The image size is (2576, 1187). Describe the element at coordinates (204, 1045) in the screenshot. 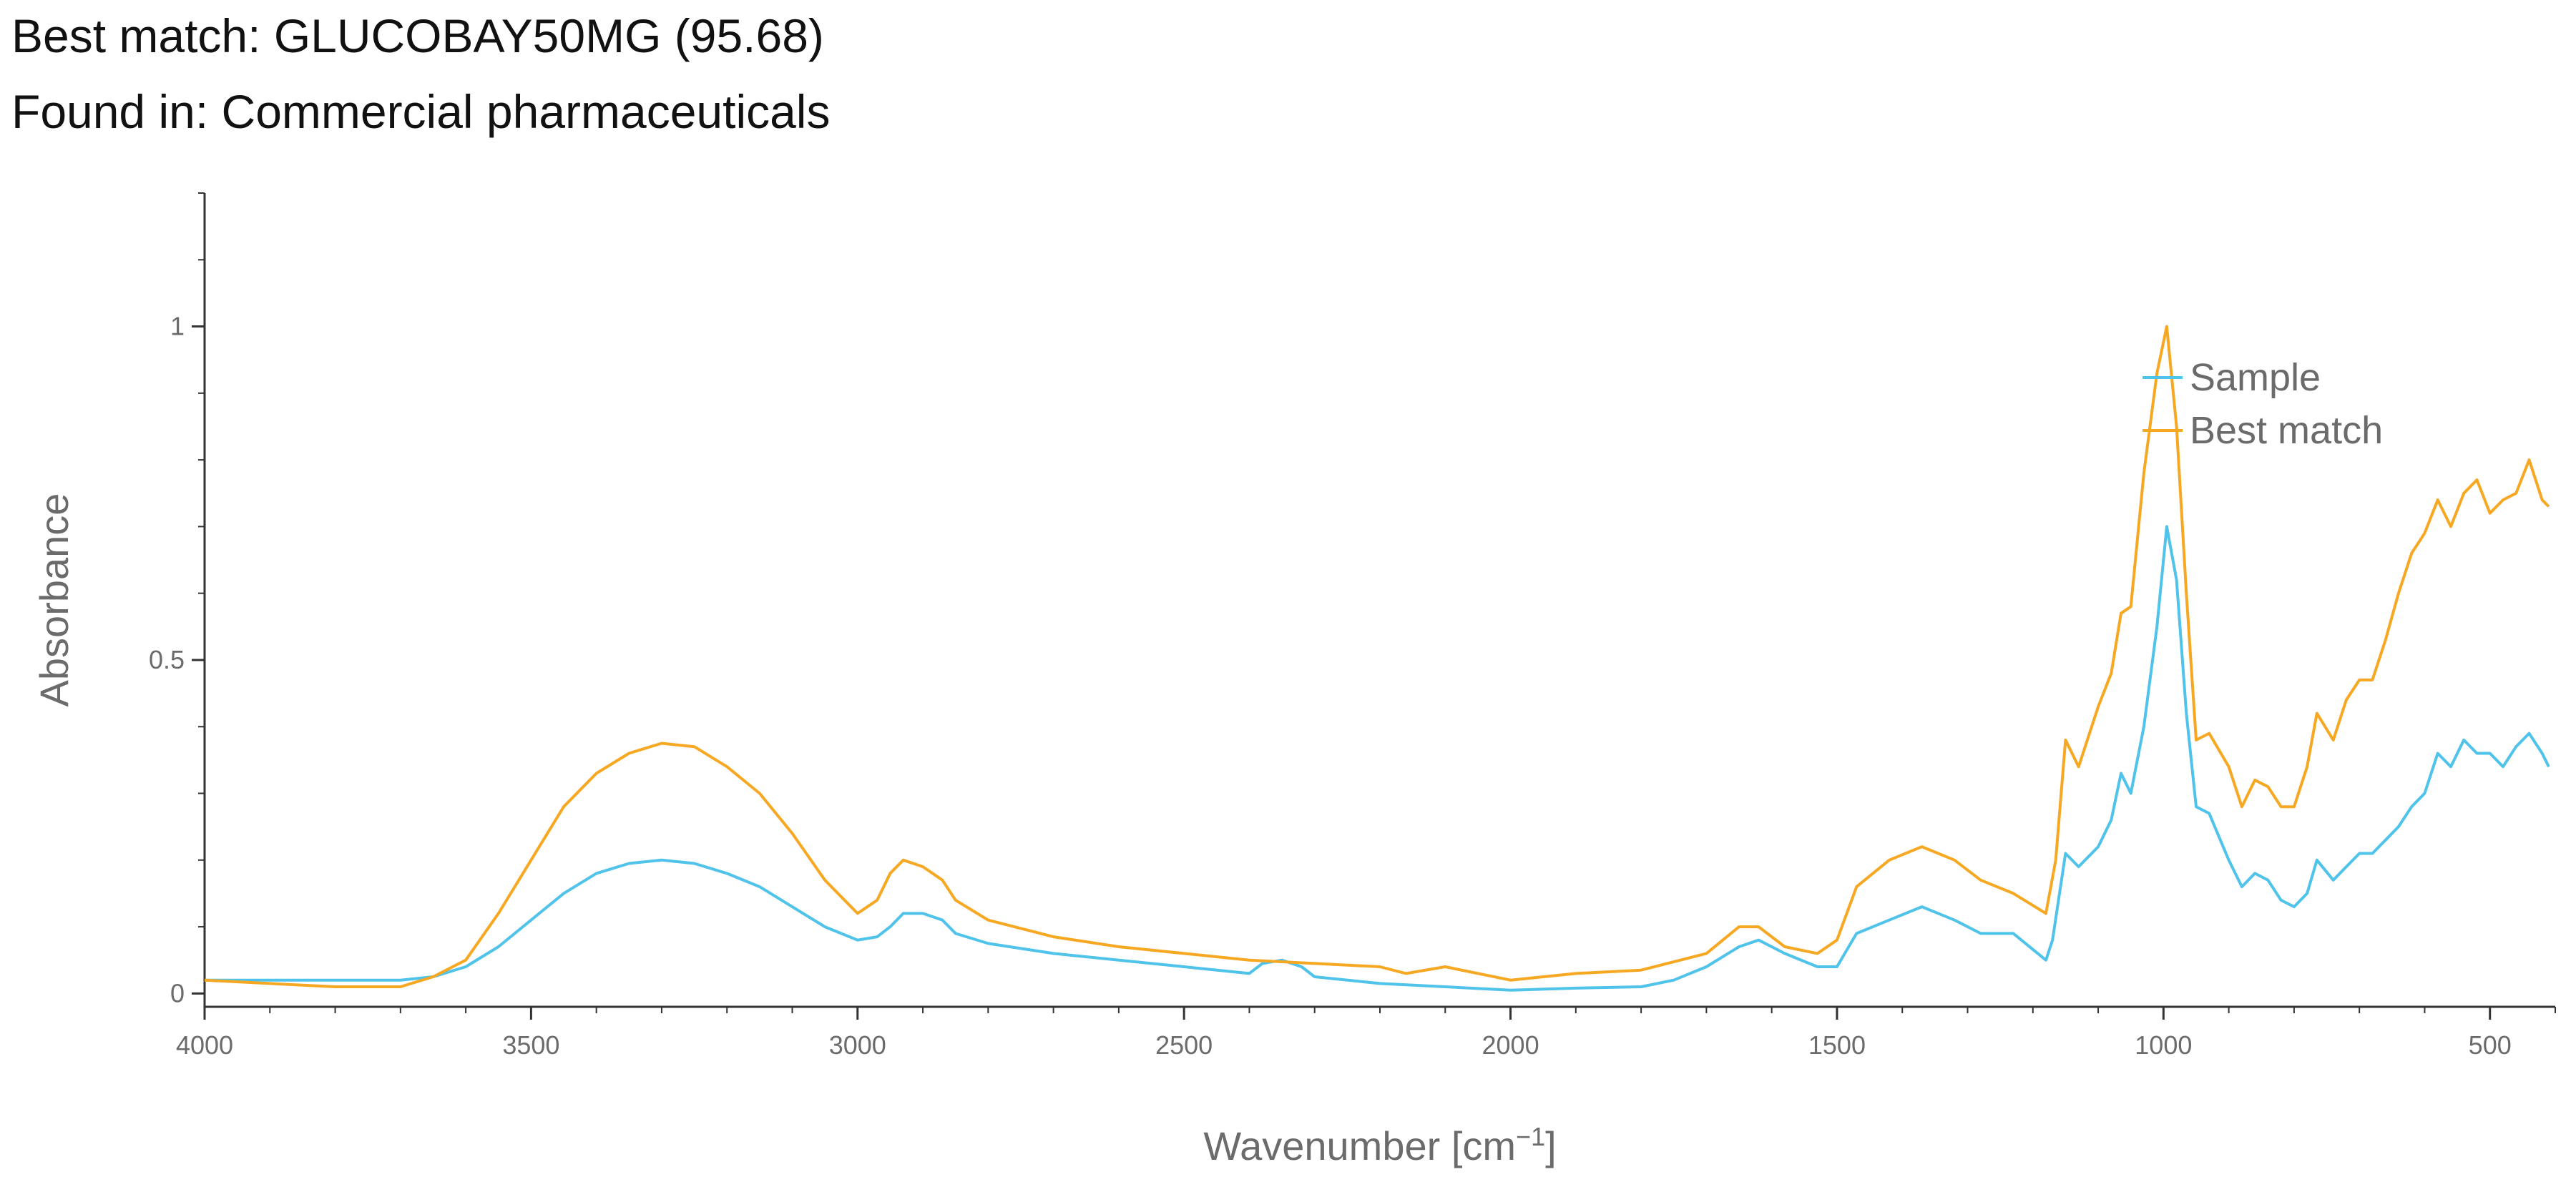

I see `x-tick-label: 4000` at that location.